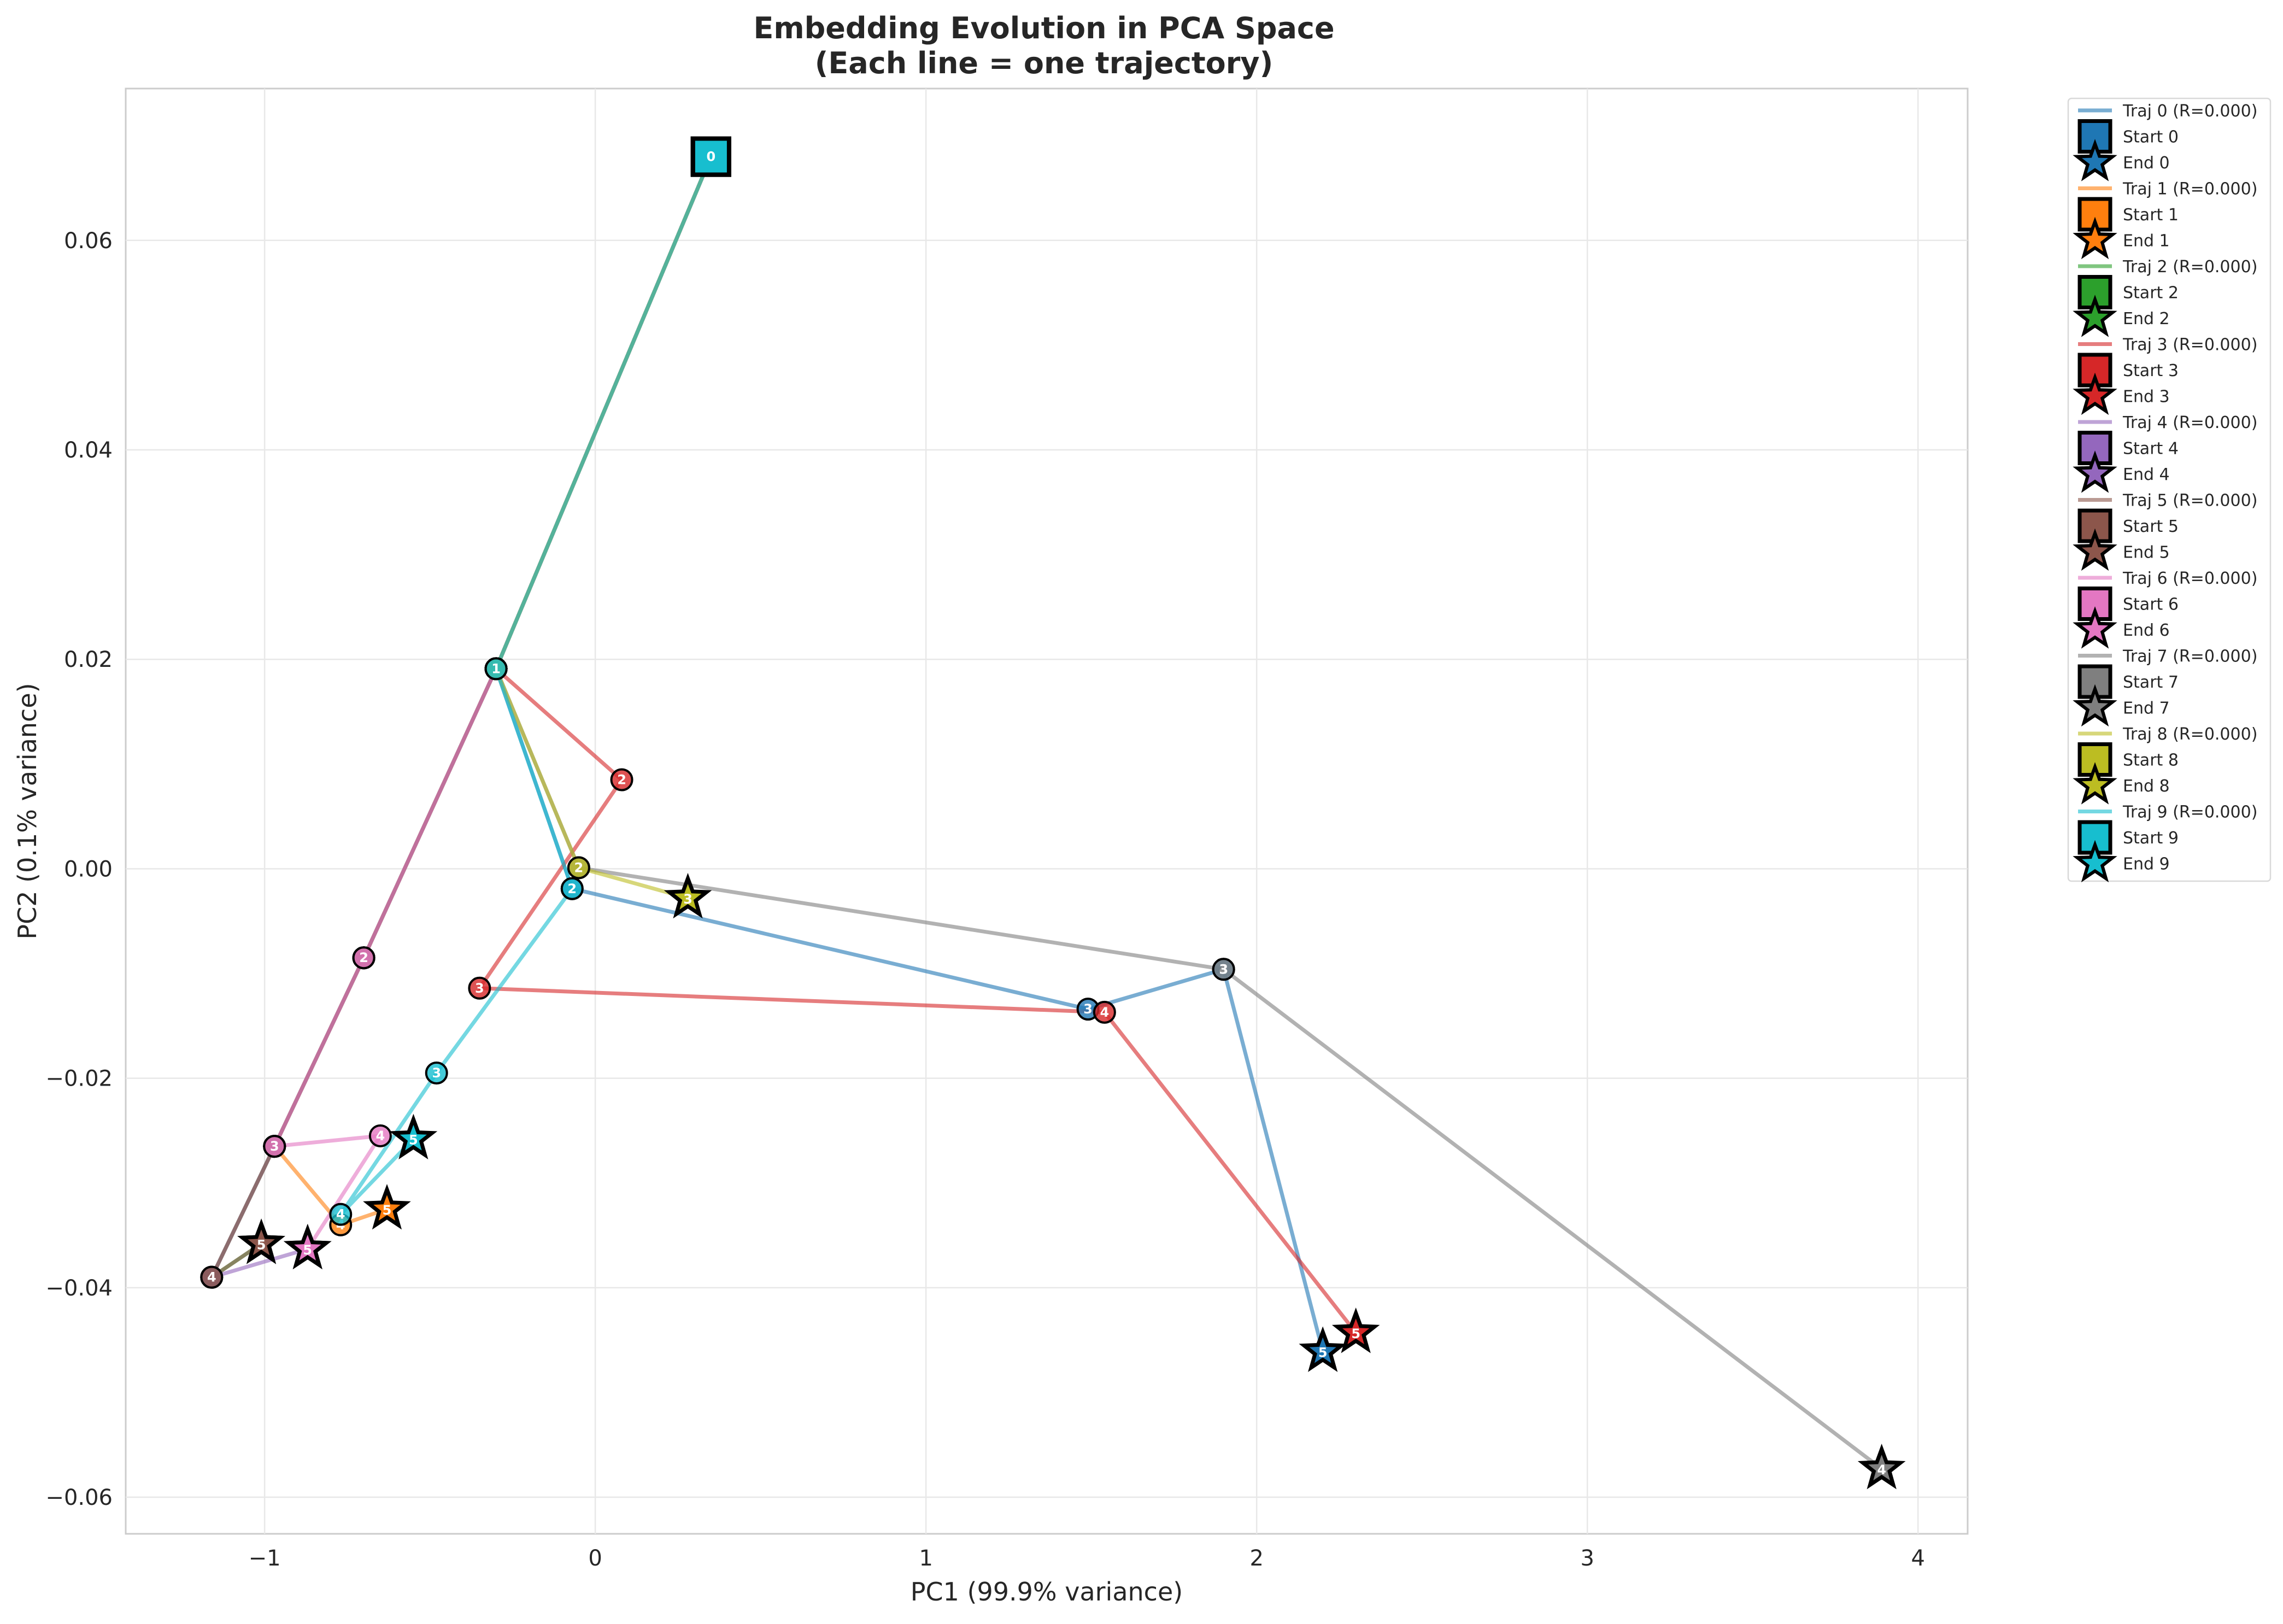  Describe the element at coordinates (1881, 1470) in the screenshot. I see `end-label: 4` at that location.